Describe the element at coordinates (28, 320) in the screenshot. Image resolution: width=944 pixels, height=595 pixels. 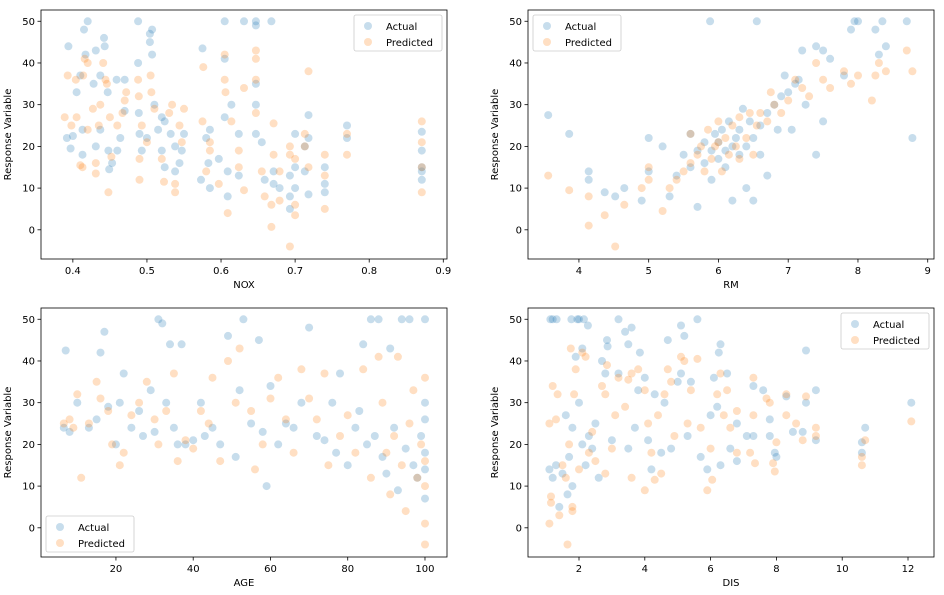
I see `y-tick-label: 50` at that location.